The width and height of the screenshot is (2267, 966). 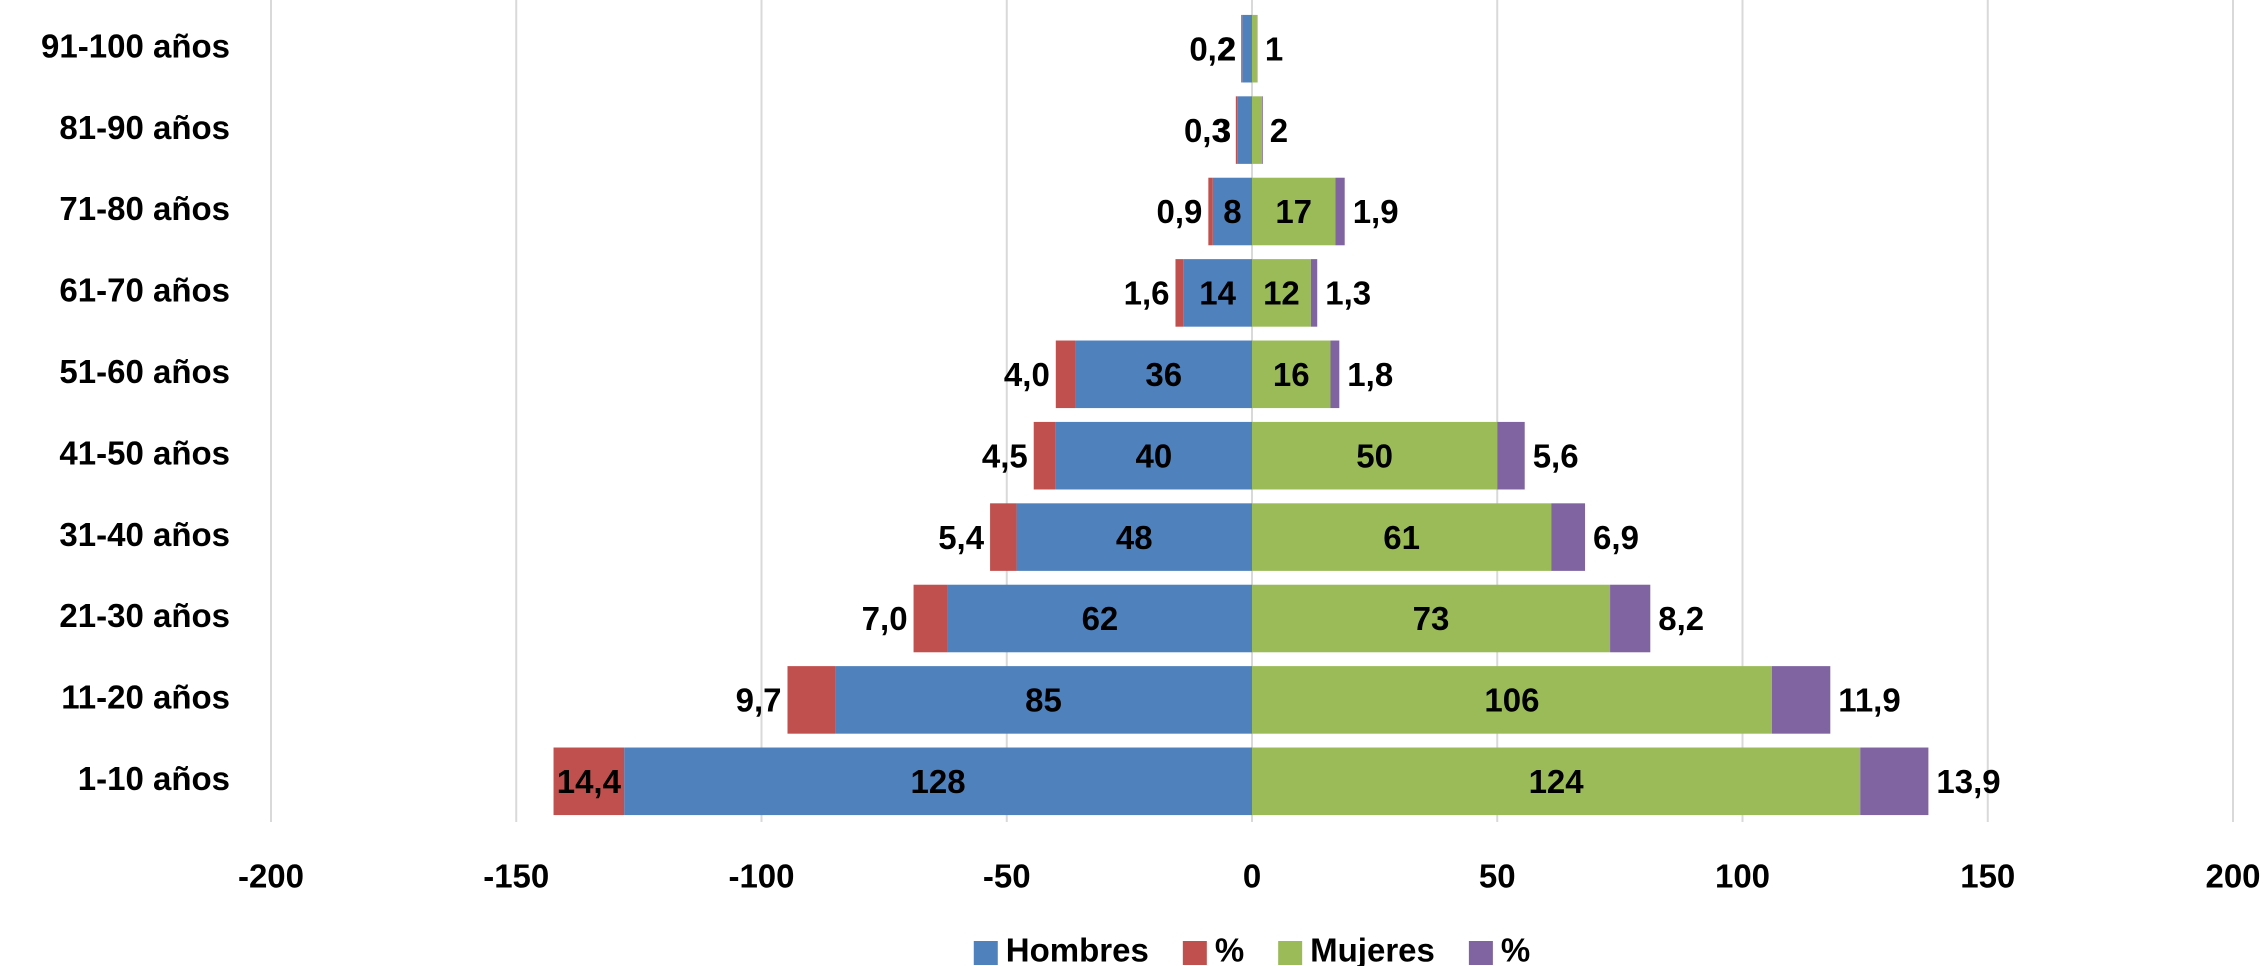 I want to click on data-label: 48, so click(x=1134, y=537).